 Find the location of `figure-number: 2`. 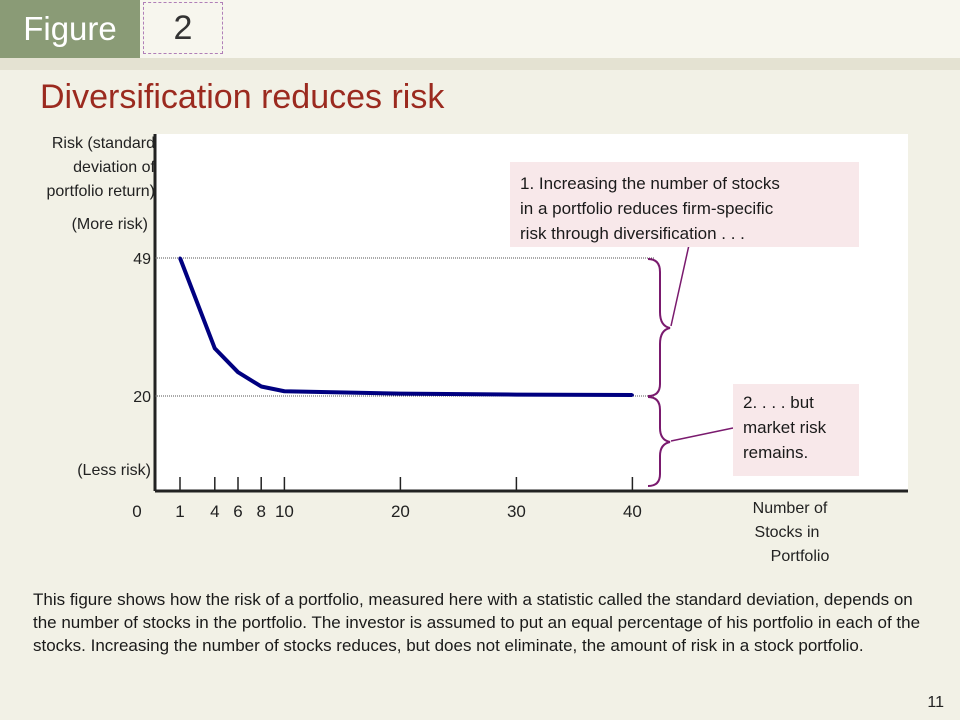

figure-number: 2 is located at coordinates (183, 28).